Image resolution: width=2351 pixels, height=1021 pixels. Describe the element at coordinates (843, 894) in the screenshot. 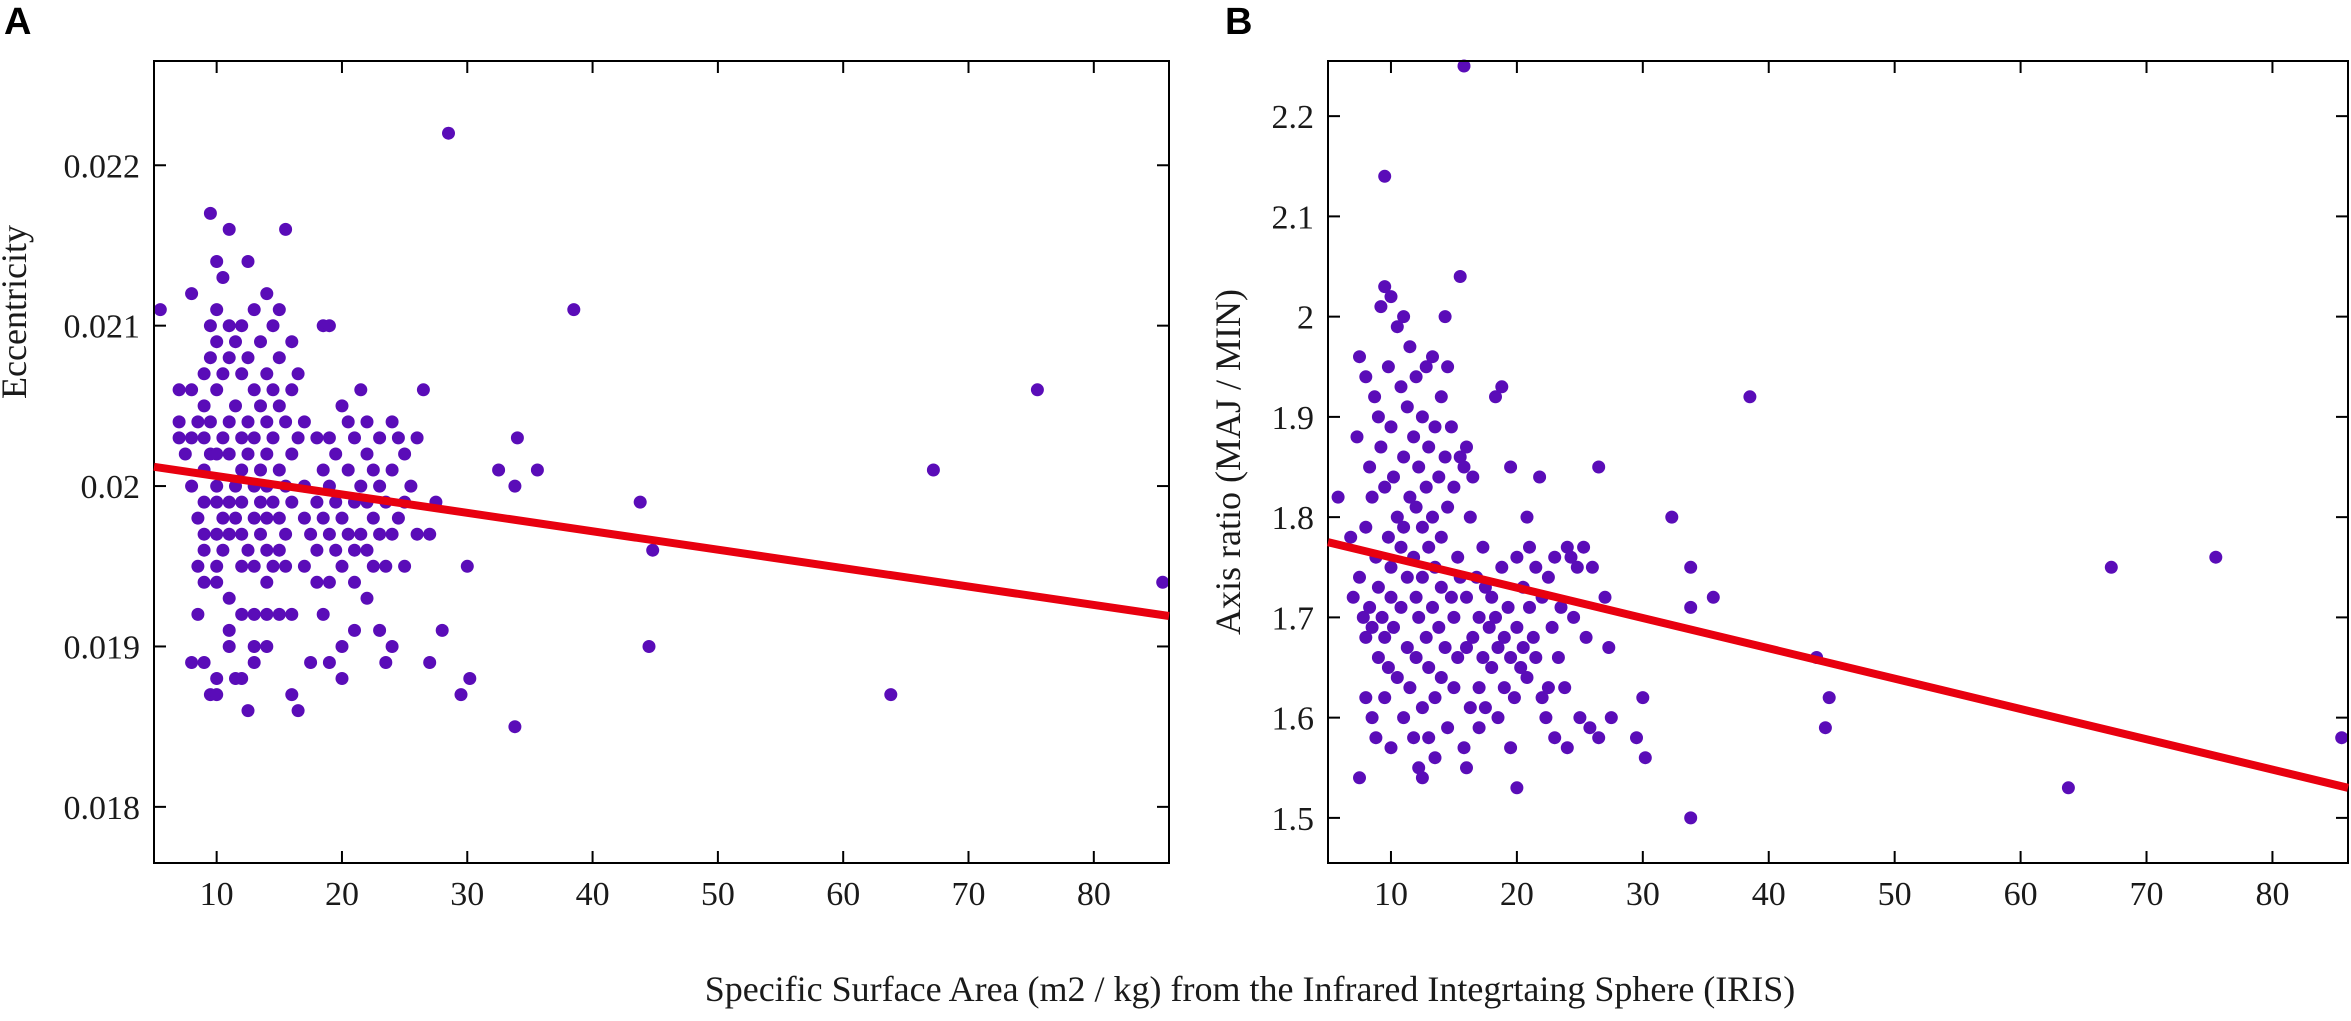

I see `panel-a-xtick-label: 60` at that location.